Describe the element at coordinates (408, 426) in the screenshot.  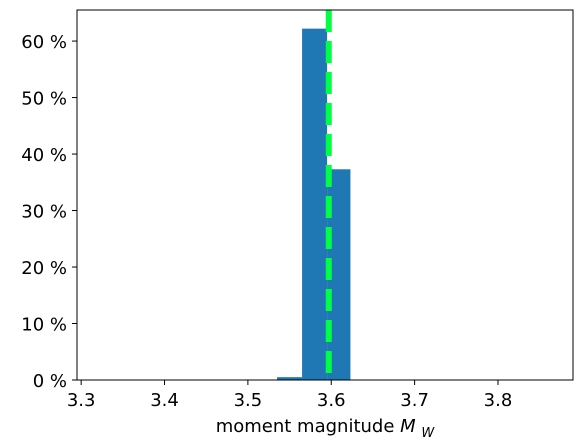
I see `x-axis-label-symbol: M` at that location.